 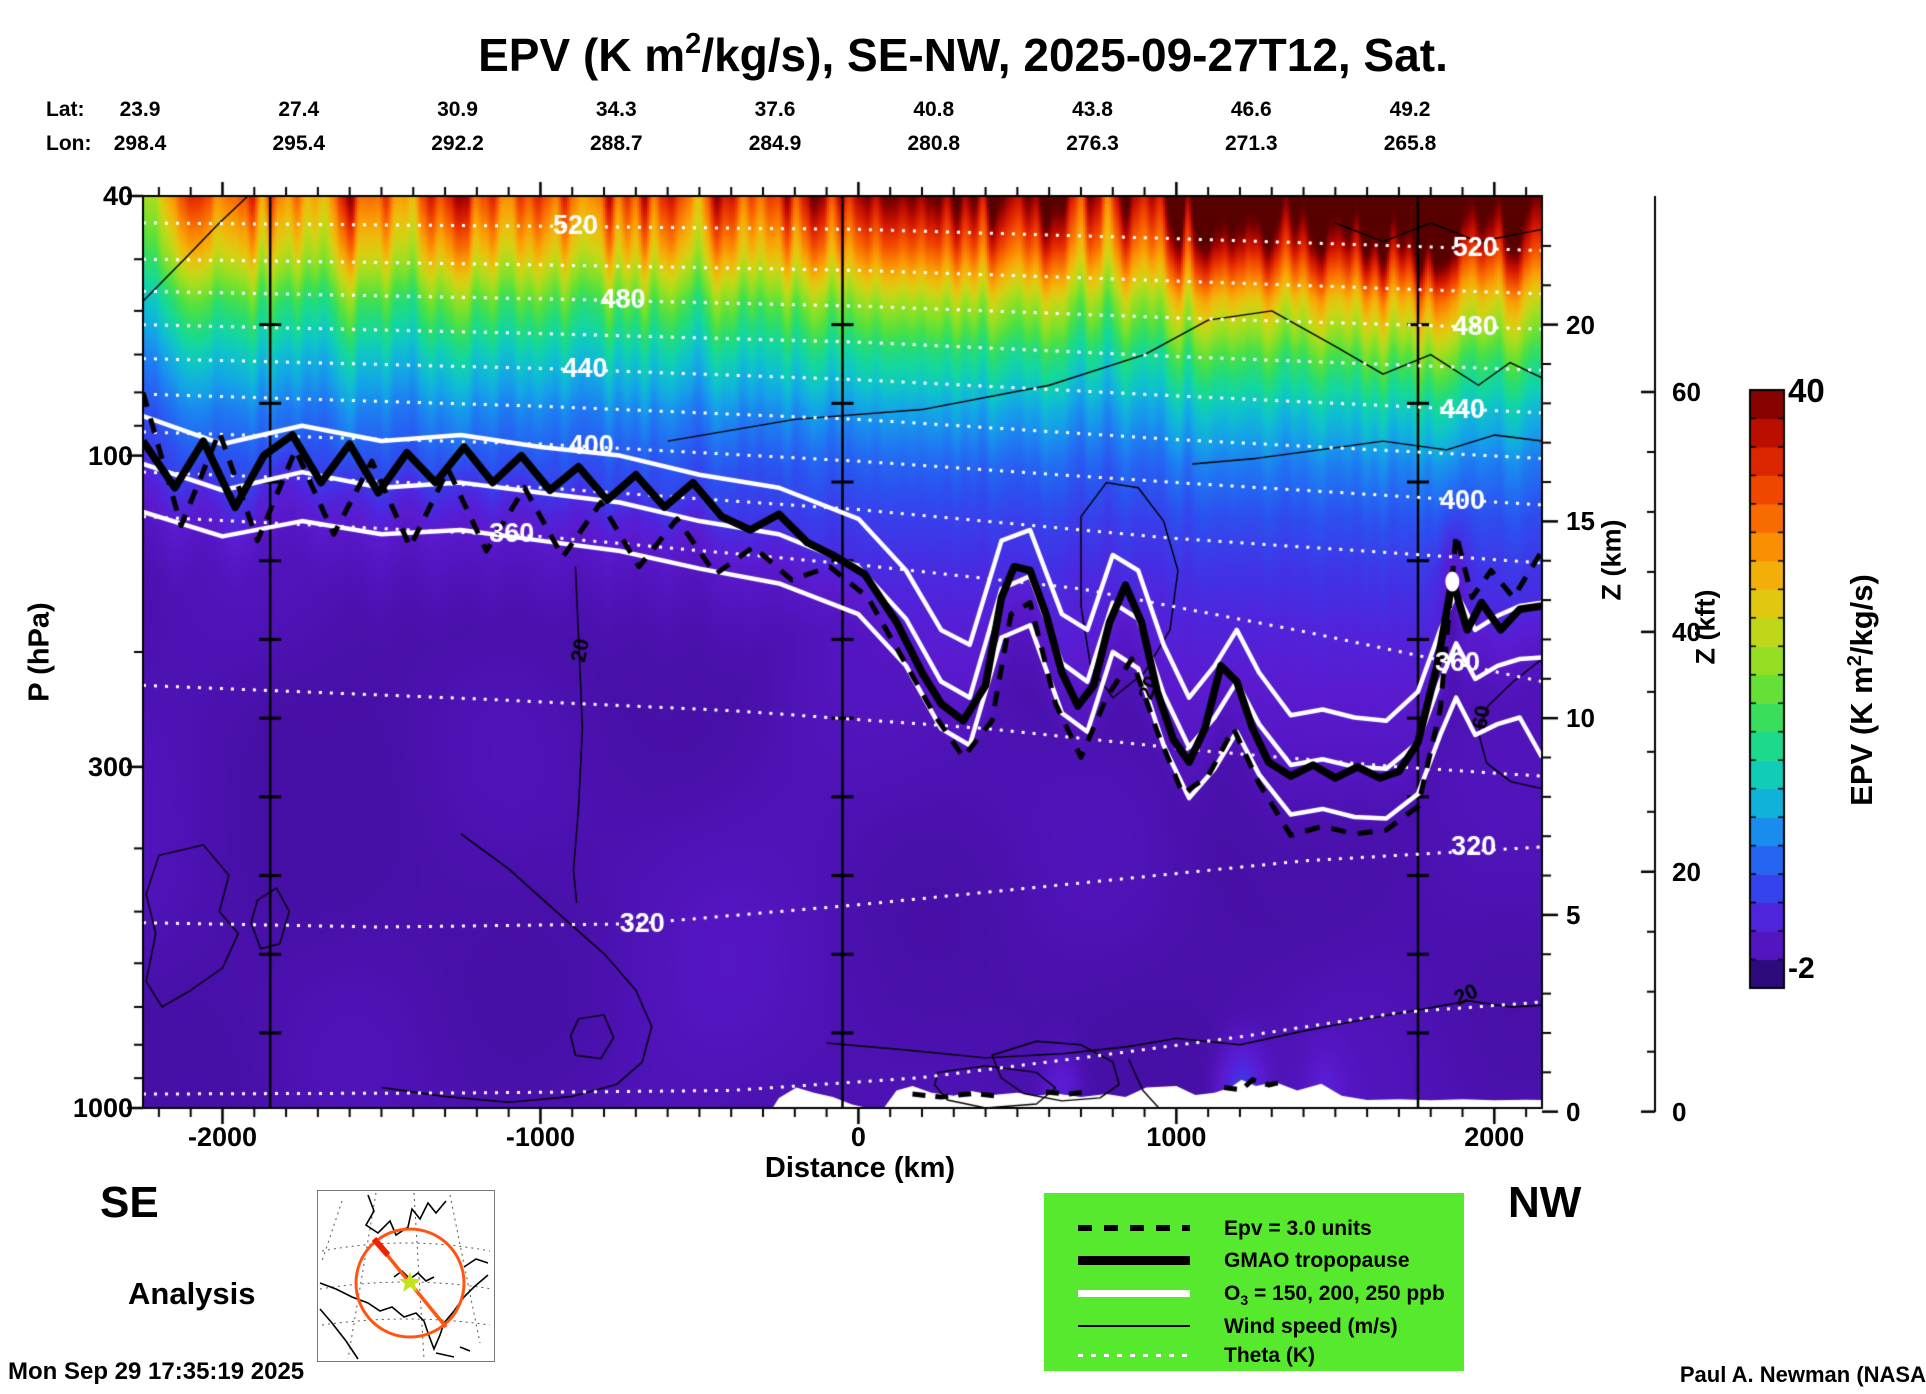 I want to click on colorbar-title-sup: 2, so click(x=1854, y=661).